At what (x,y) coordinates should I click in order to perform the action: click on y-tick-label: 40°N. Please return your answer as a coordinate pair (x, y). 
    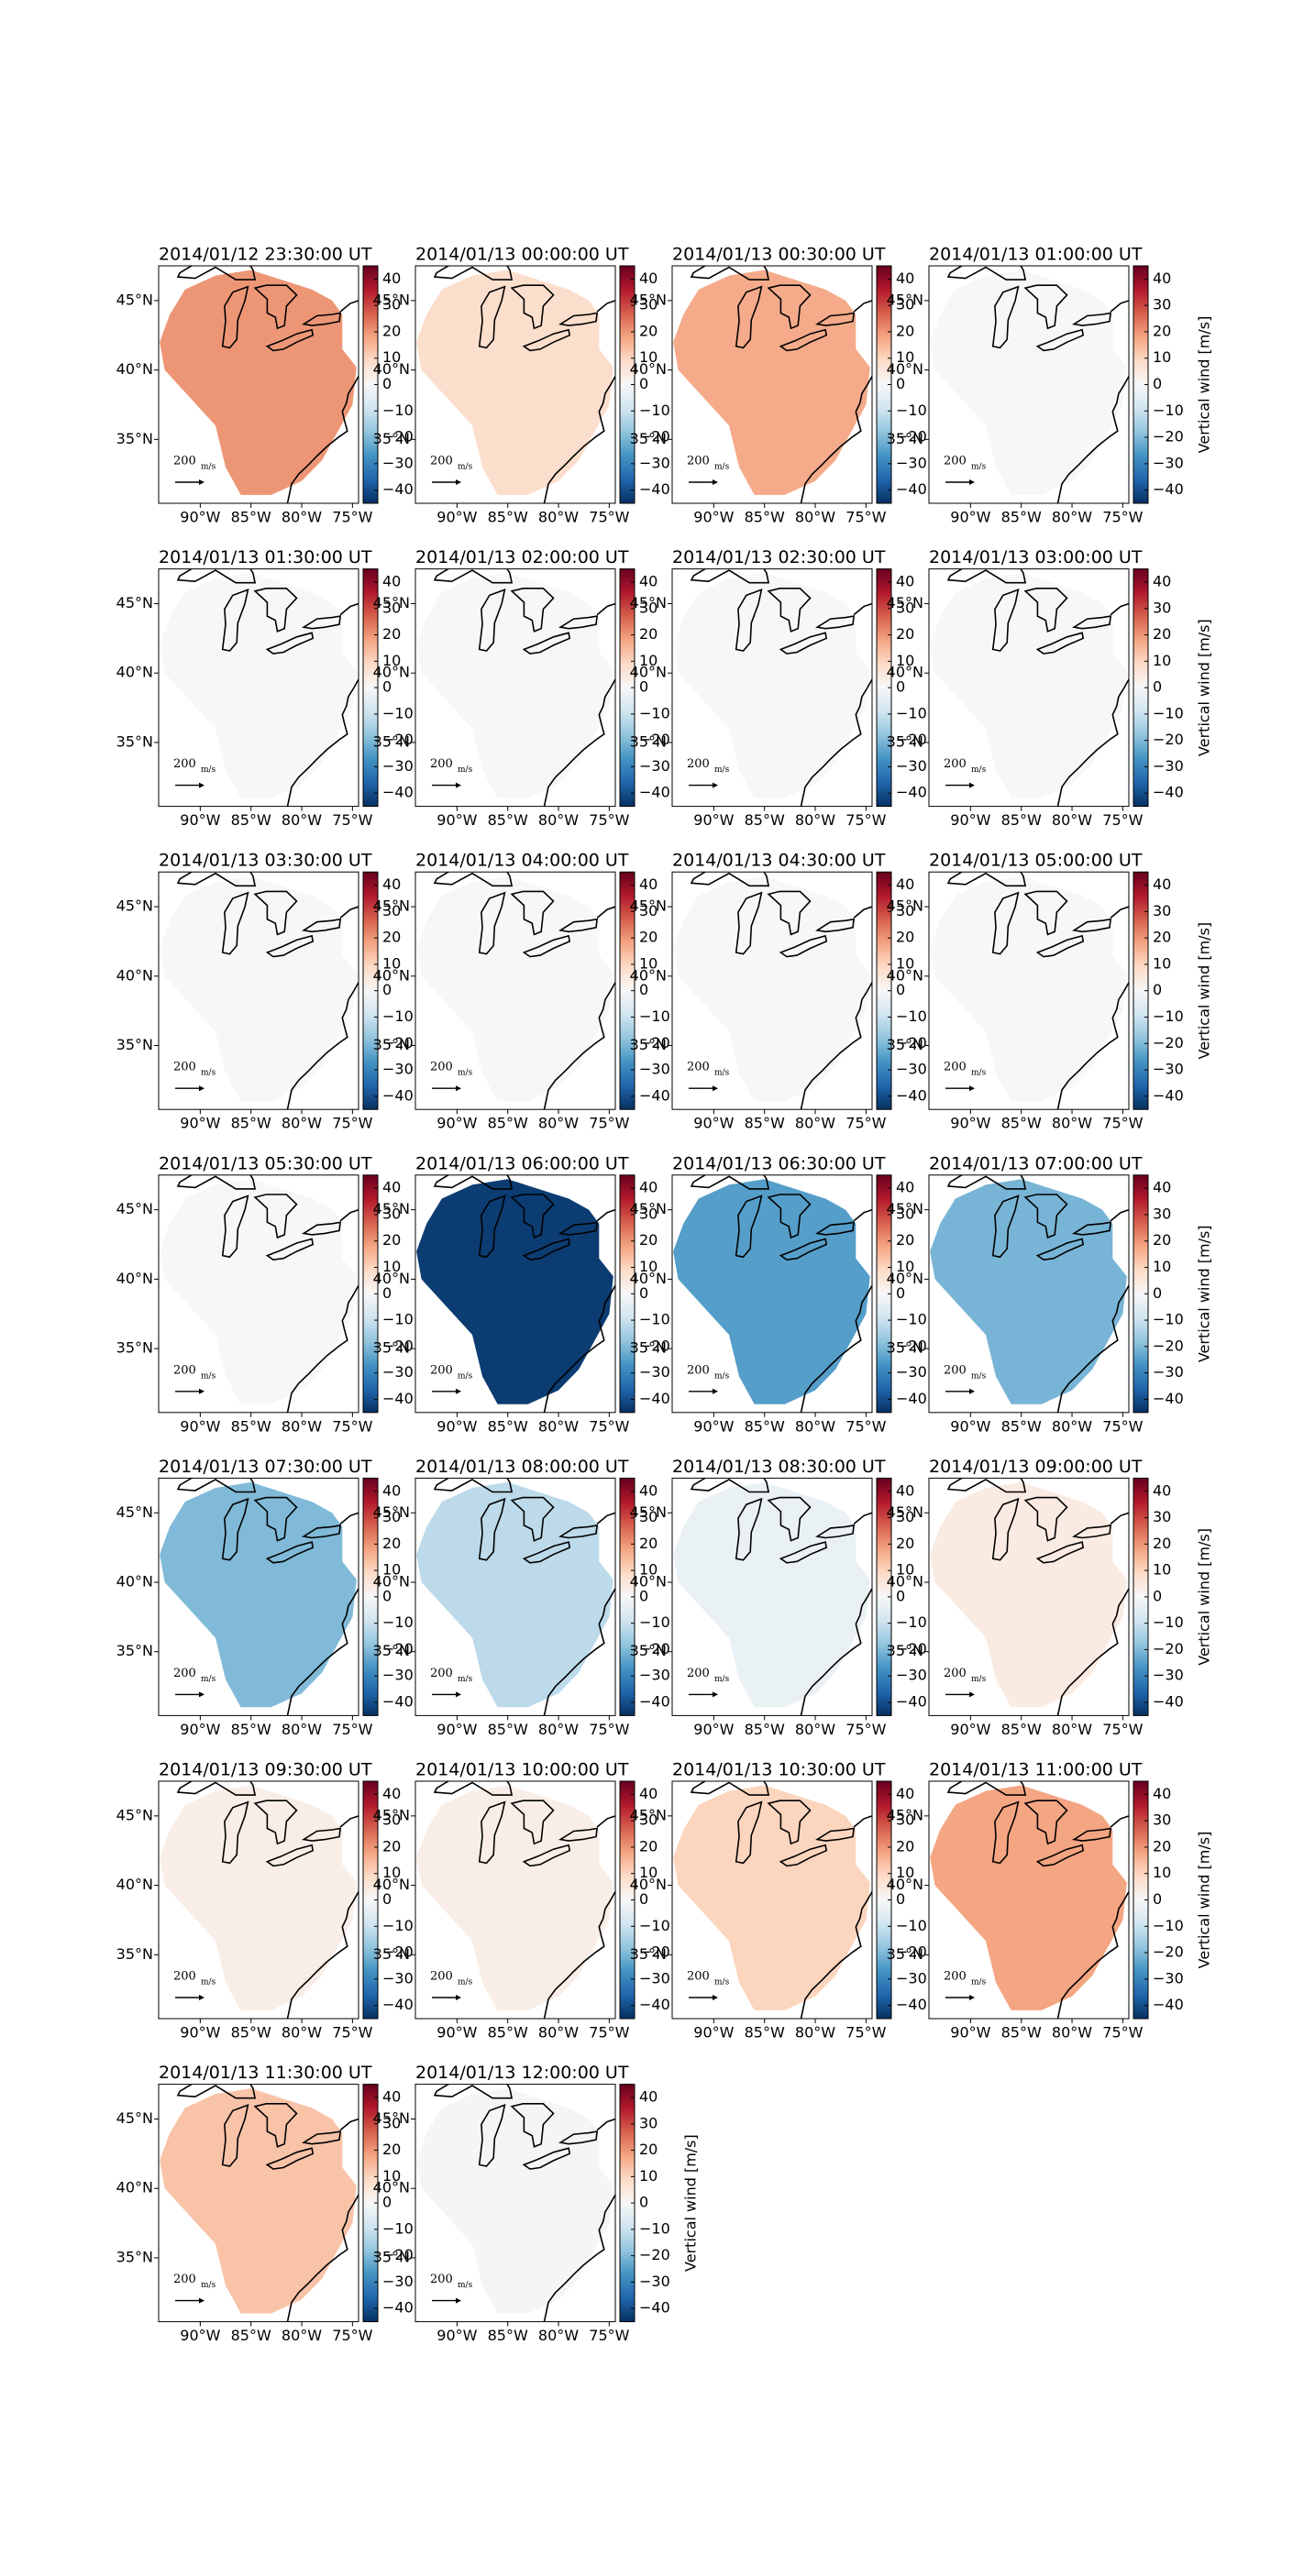
    Looking at the image, I should click on (134, 1885).